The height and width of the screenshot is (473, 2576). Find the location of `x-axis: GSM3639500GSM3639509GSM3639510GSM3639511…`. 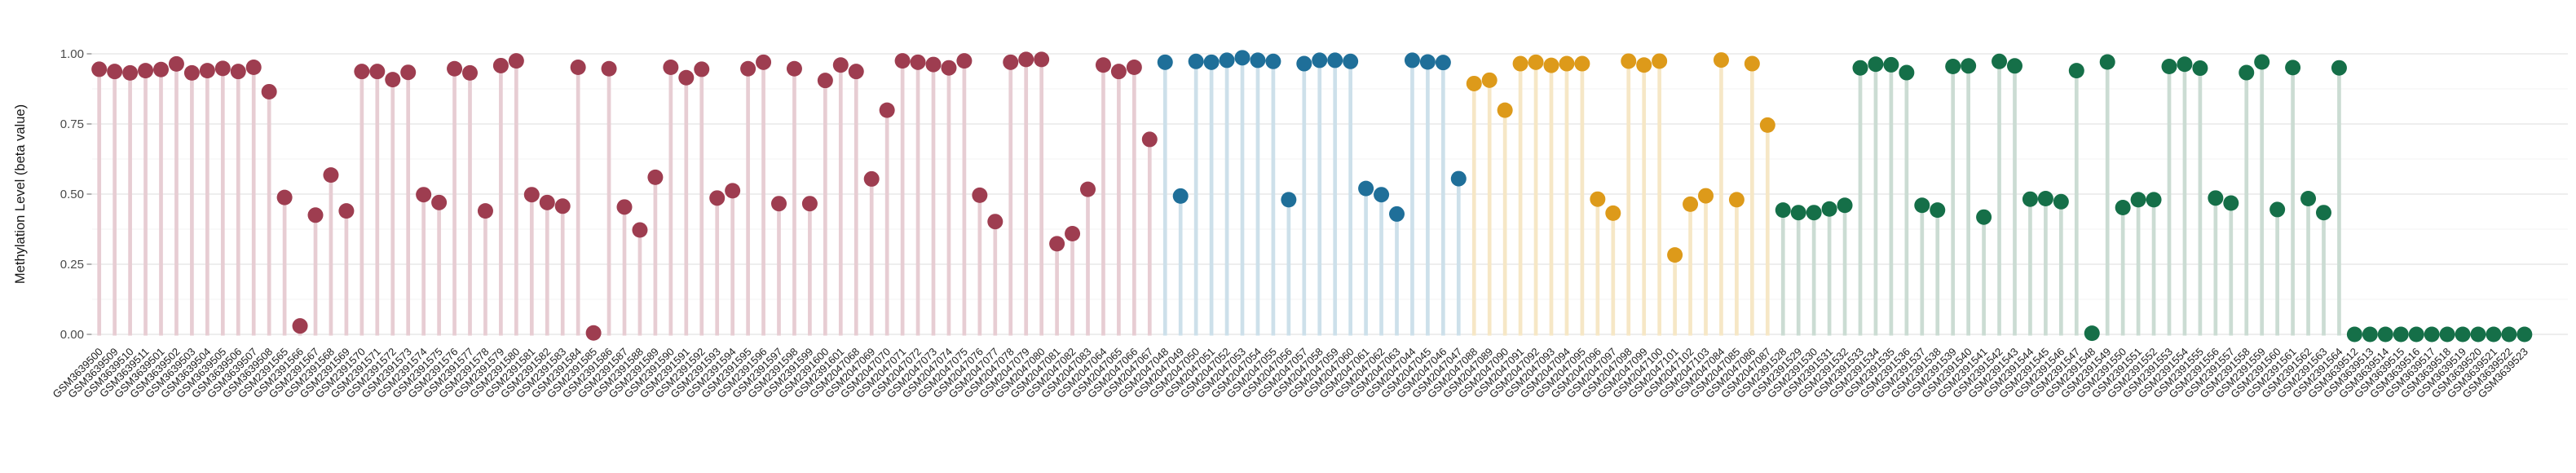

x-axis: GSM3639500GSM3639509GSM3639510GSM3639511… is located at coordinates (1290, 373).